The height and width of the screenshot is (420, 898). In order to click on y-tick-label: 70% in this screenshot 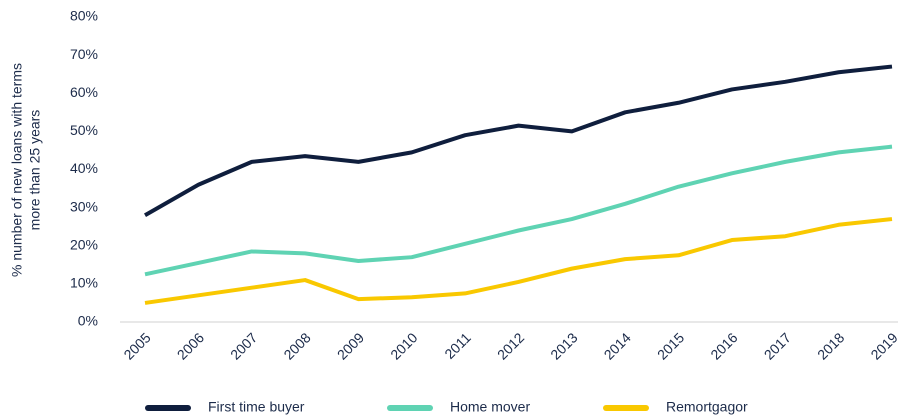, I will do `click(84, 54)`.